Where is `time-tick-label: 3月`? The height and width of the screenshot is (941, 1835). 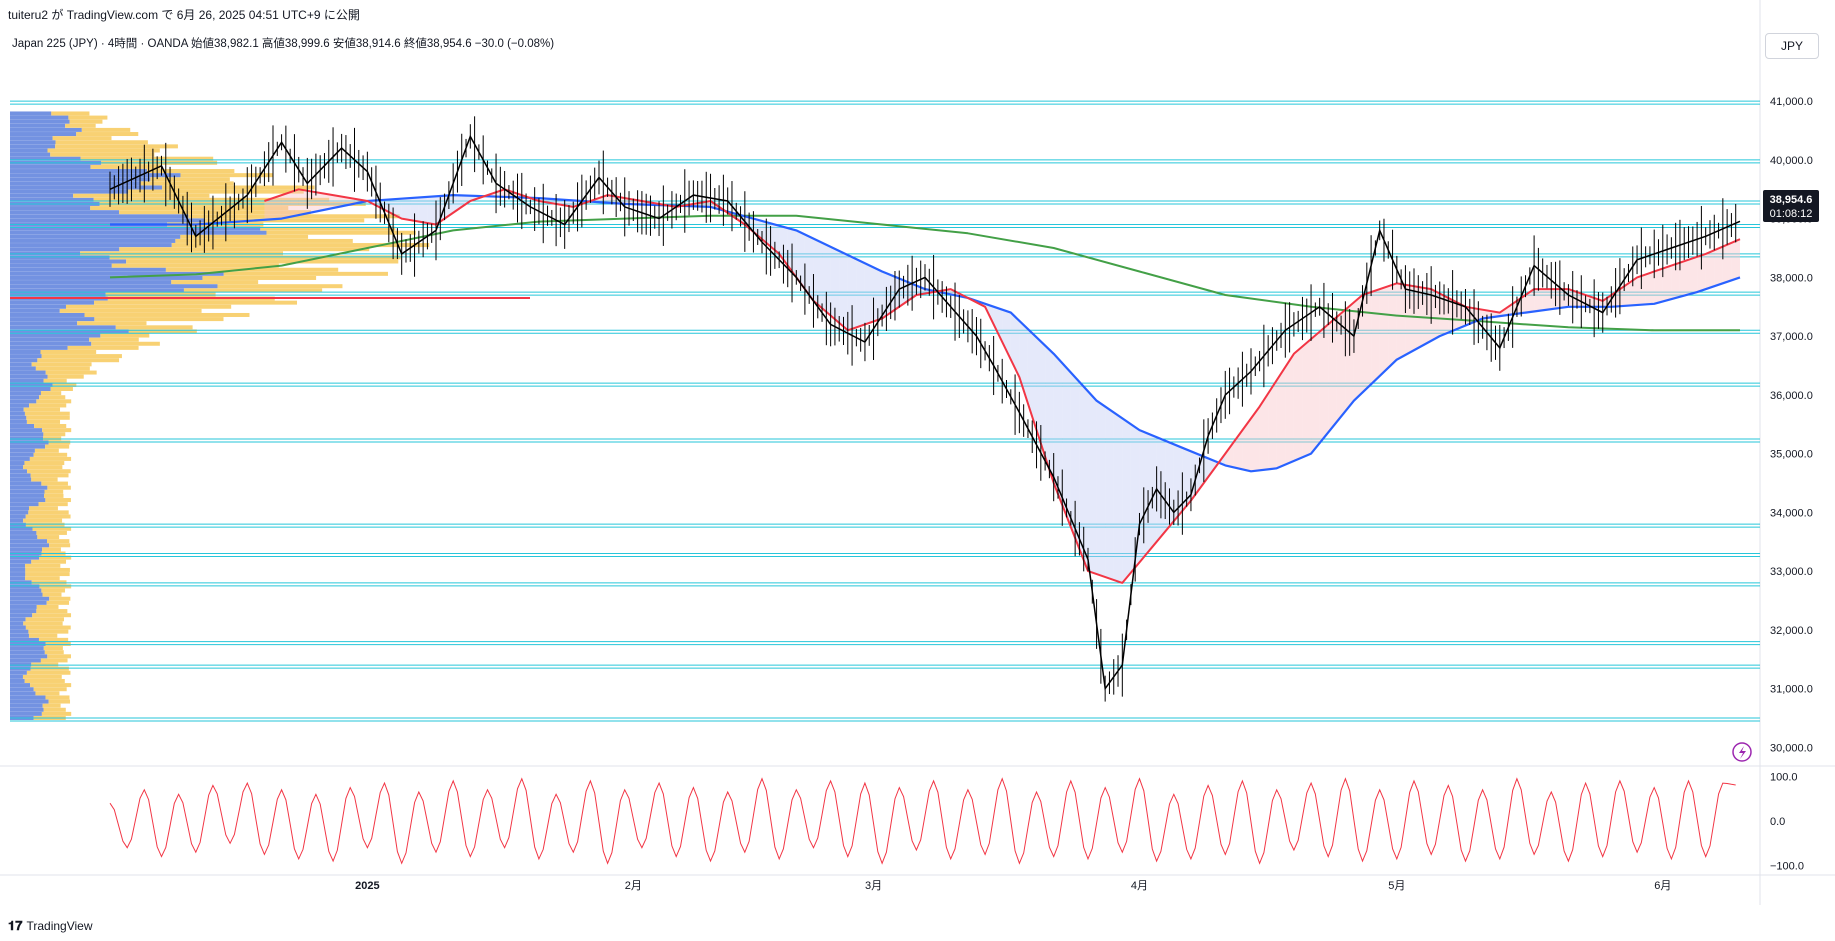 time-tick-label: 3月 is located at coordinates (873, 886).